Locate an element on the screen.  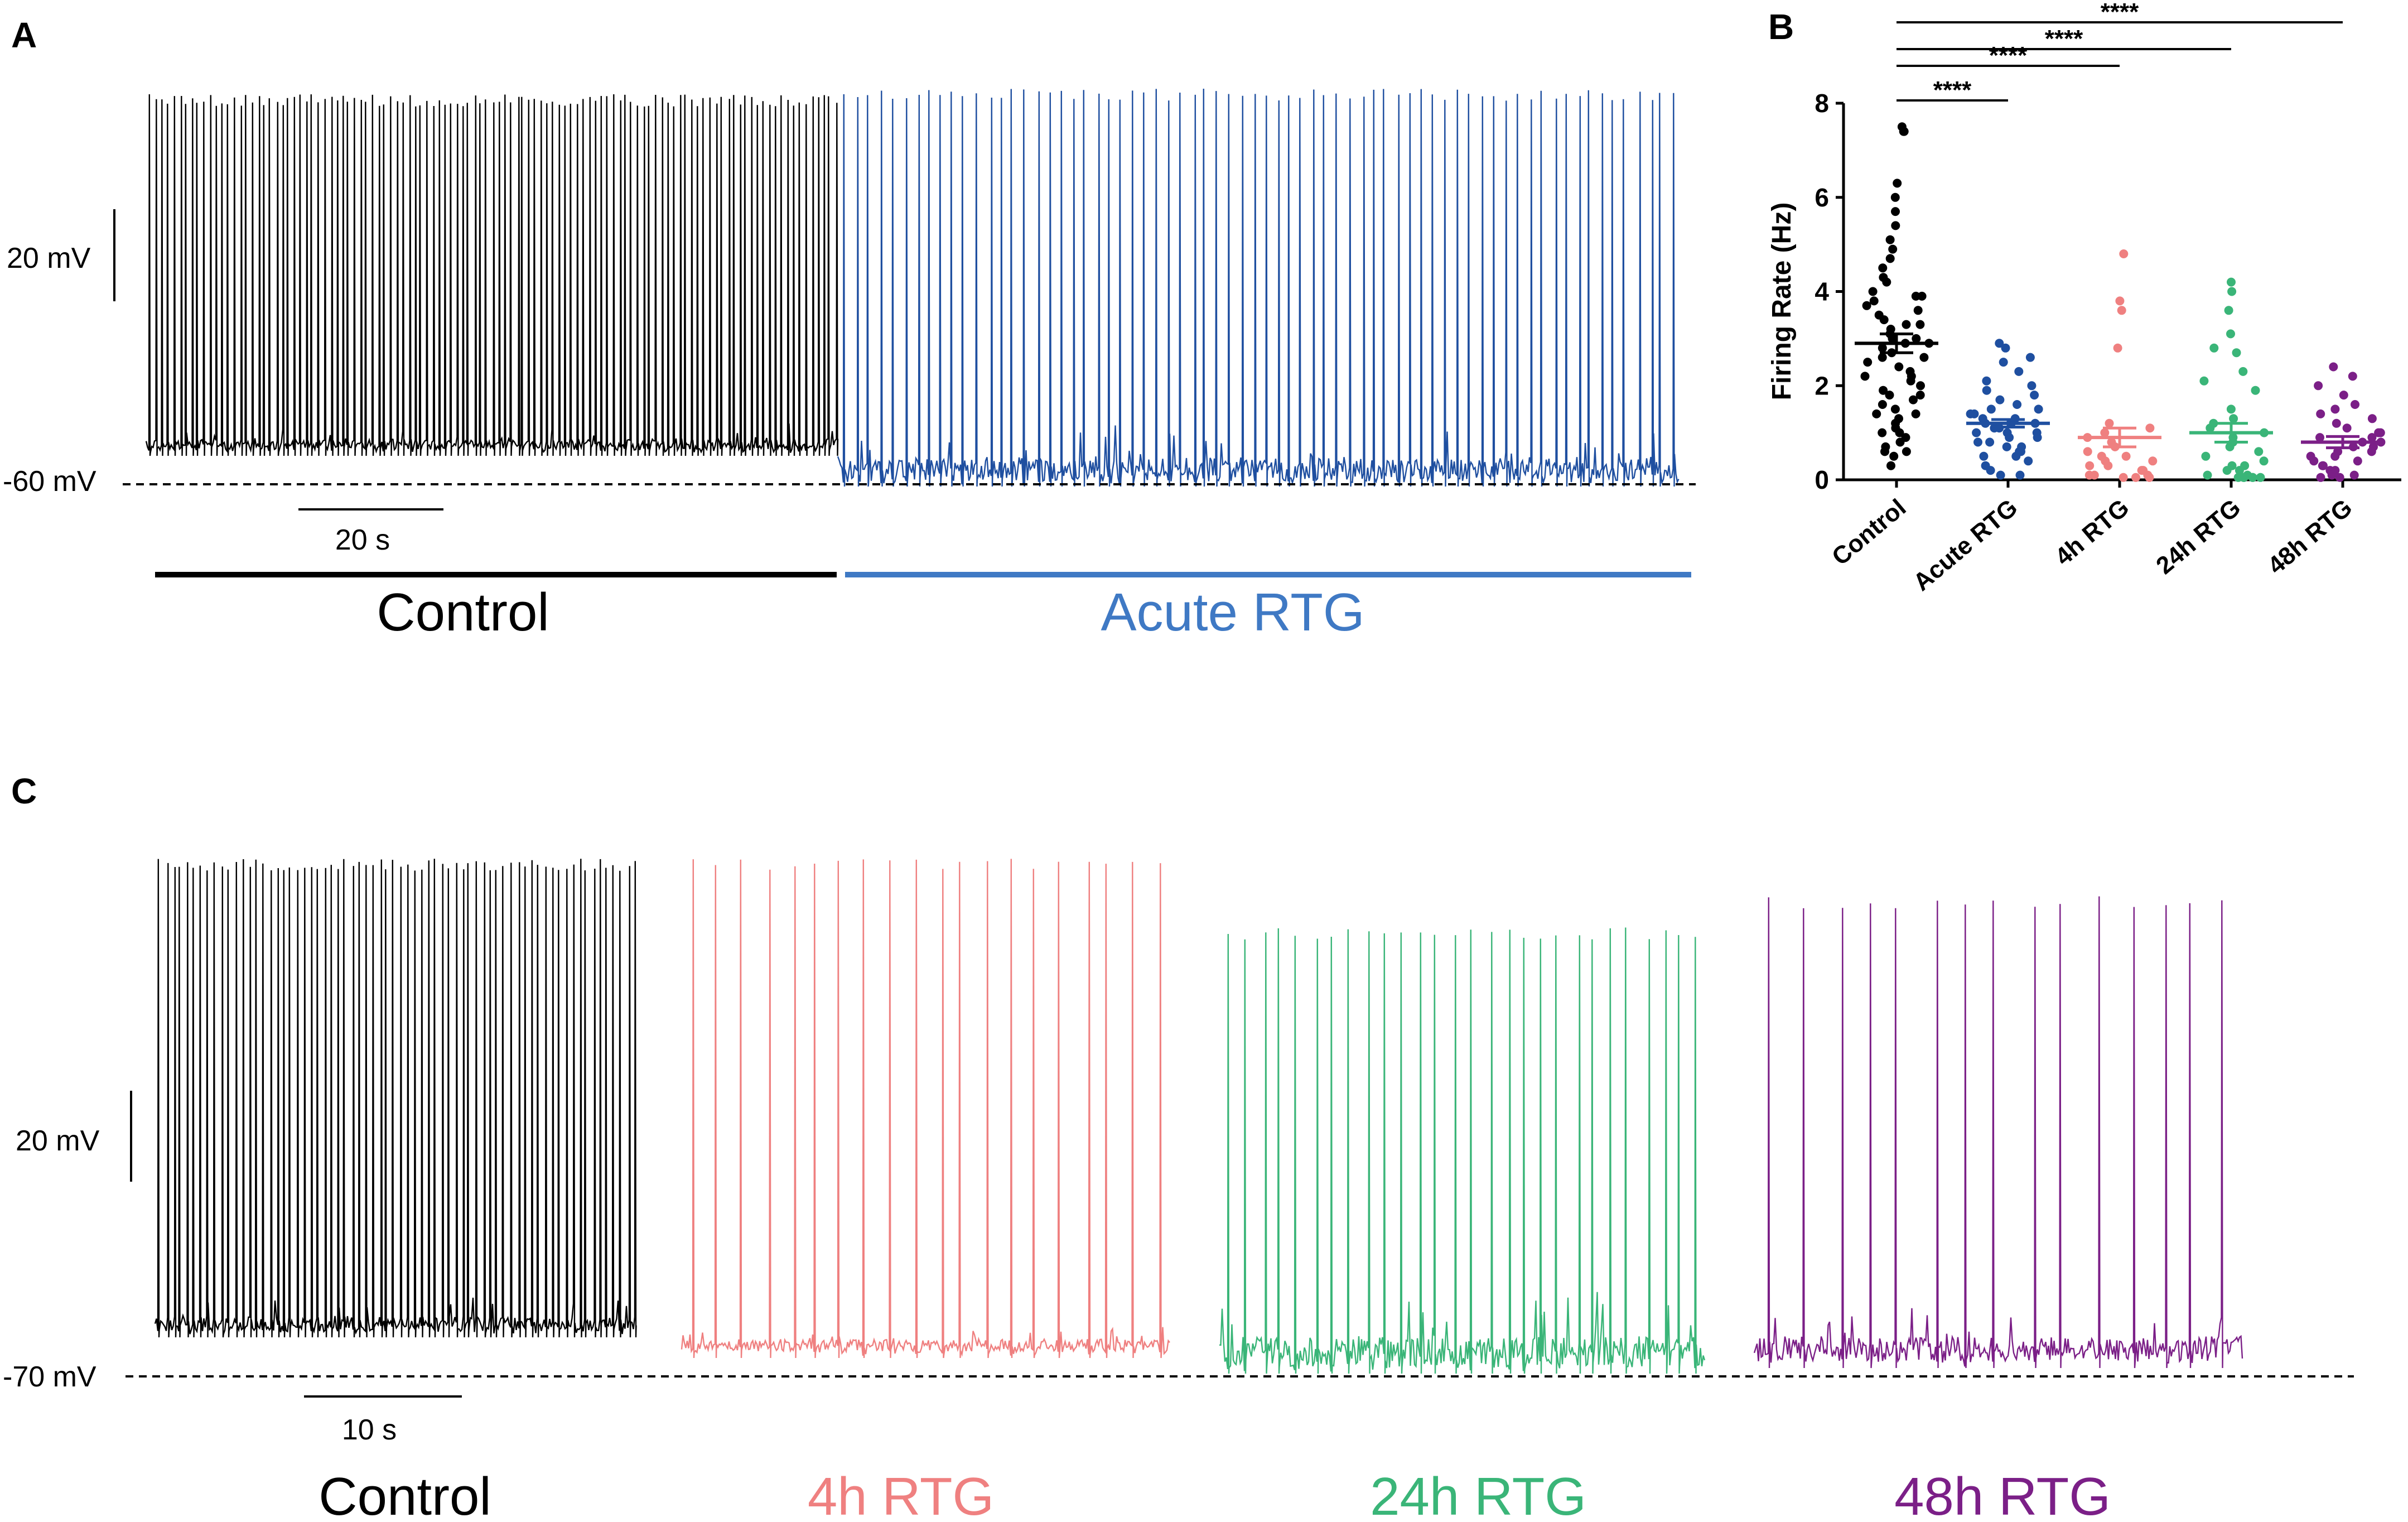
x-tick-label: 24h RTG is located at coordinates (2198, 537).